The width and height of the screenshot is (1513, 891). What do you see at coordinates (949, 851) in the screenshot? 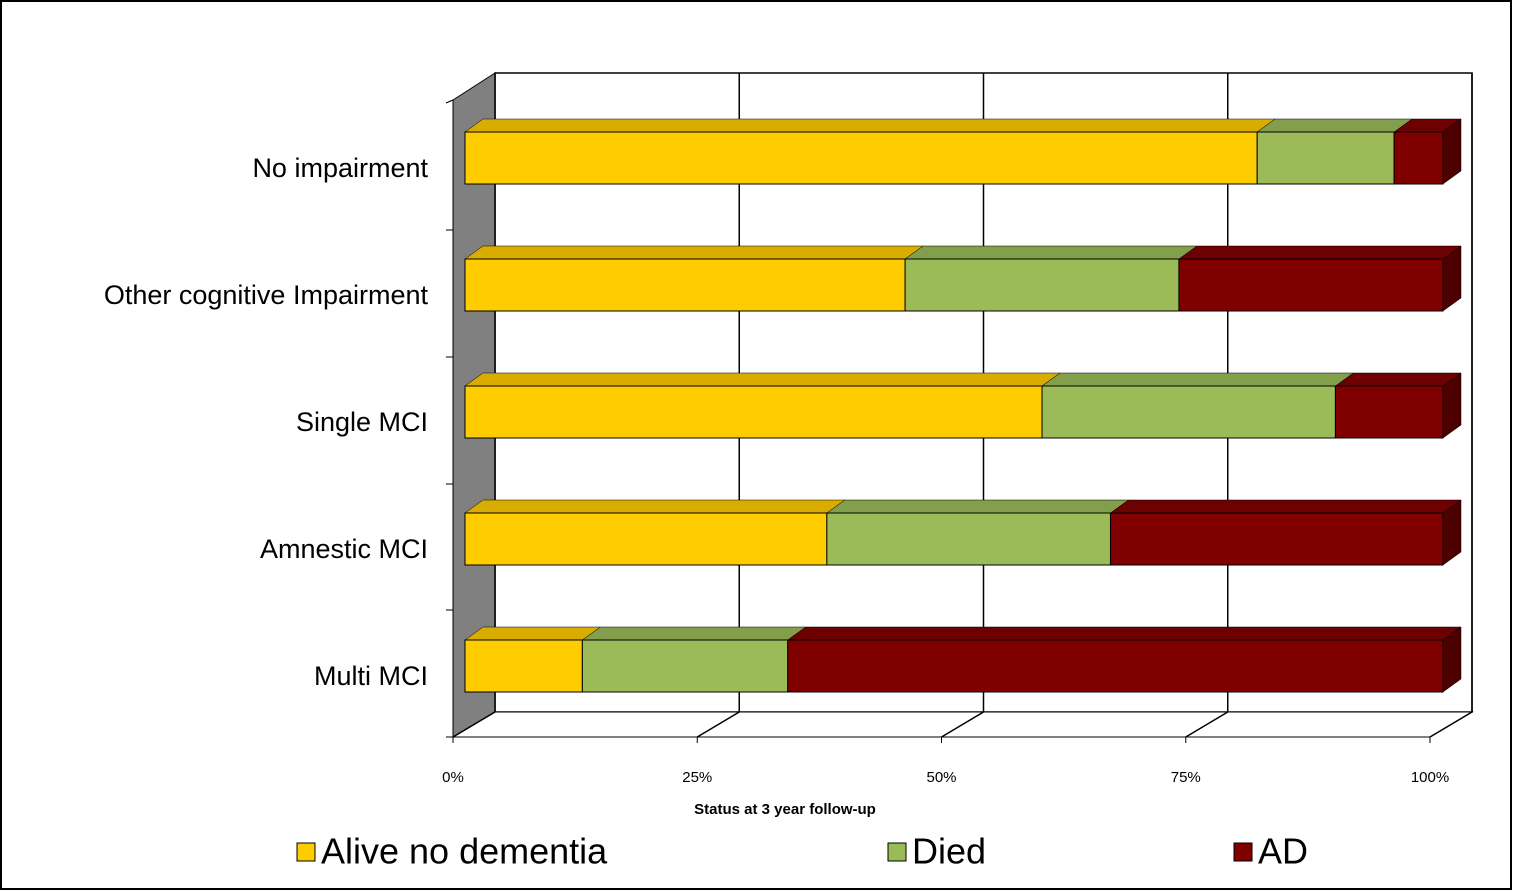
I see `legend-label: Died` at bounding box center [949, 851].